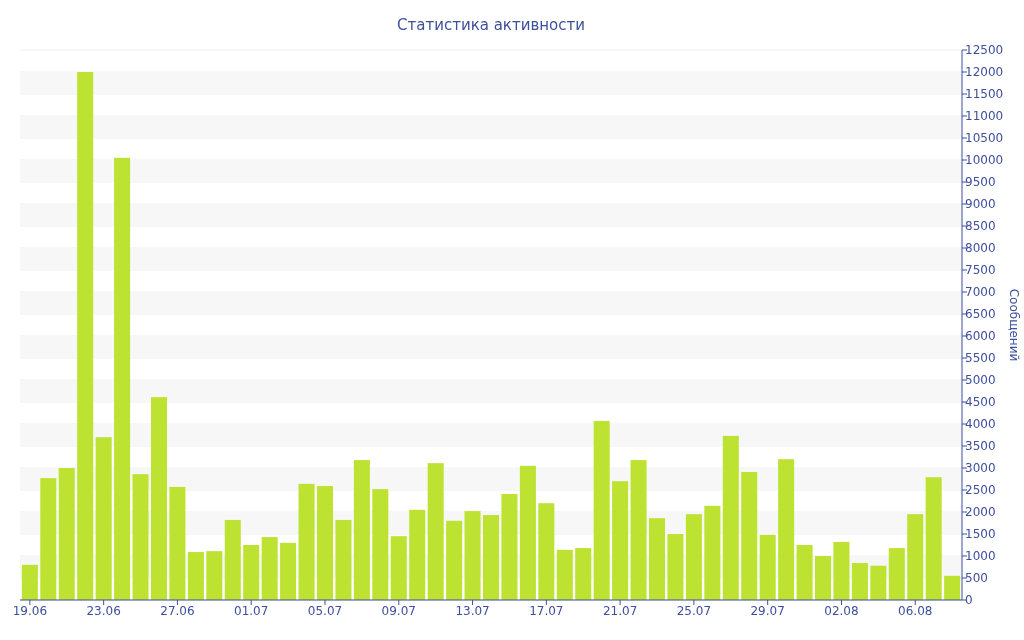 This screenshot has height=640, width=1024. Describe the element at coordinates (491, 25) in the screenshot. I see `chart-title: Статистика активности` at that location.